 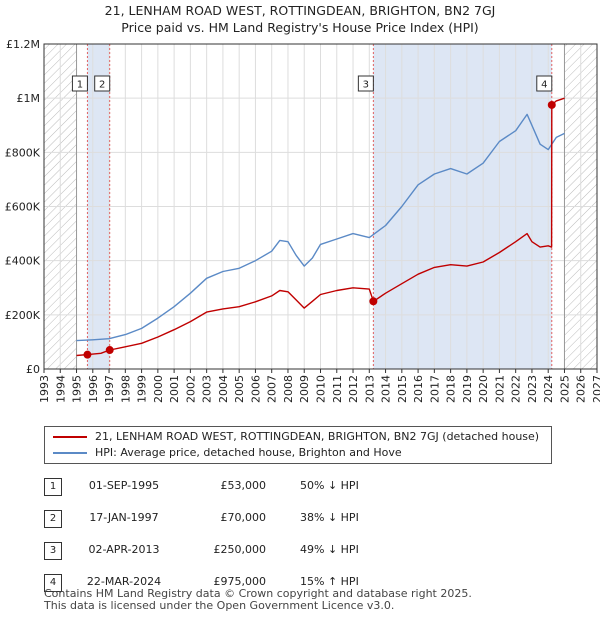 What do you see at coordinates (386, 389) in the screenshot?
I see `x-tick-label: 2014` at bounding box center [386, 389].